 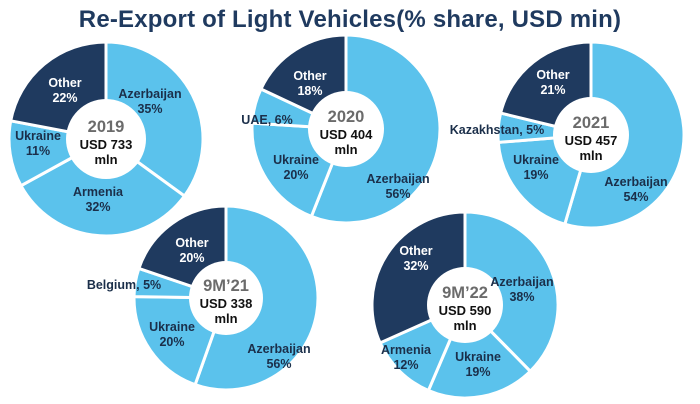 What do you see at coordinates (309, 91) in the screenshot?
I see `slice-label-line: 18%` at bounding box center [309, 91].